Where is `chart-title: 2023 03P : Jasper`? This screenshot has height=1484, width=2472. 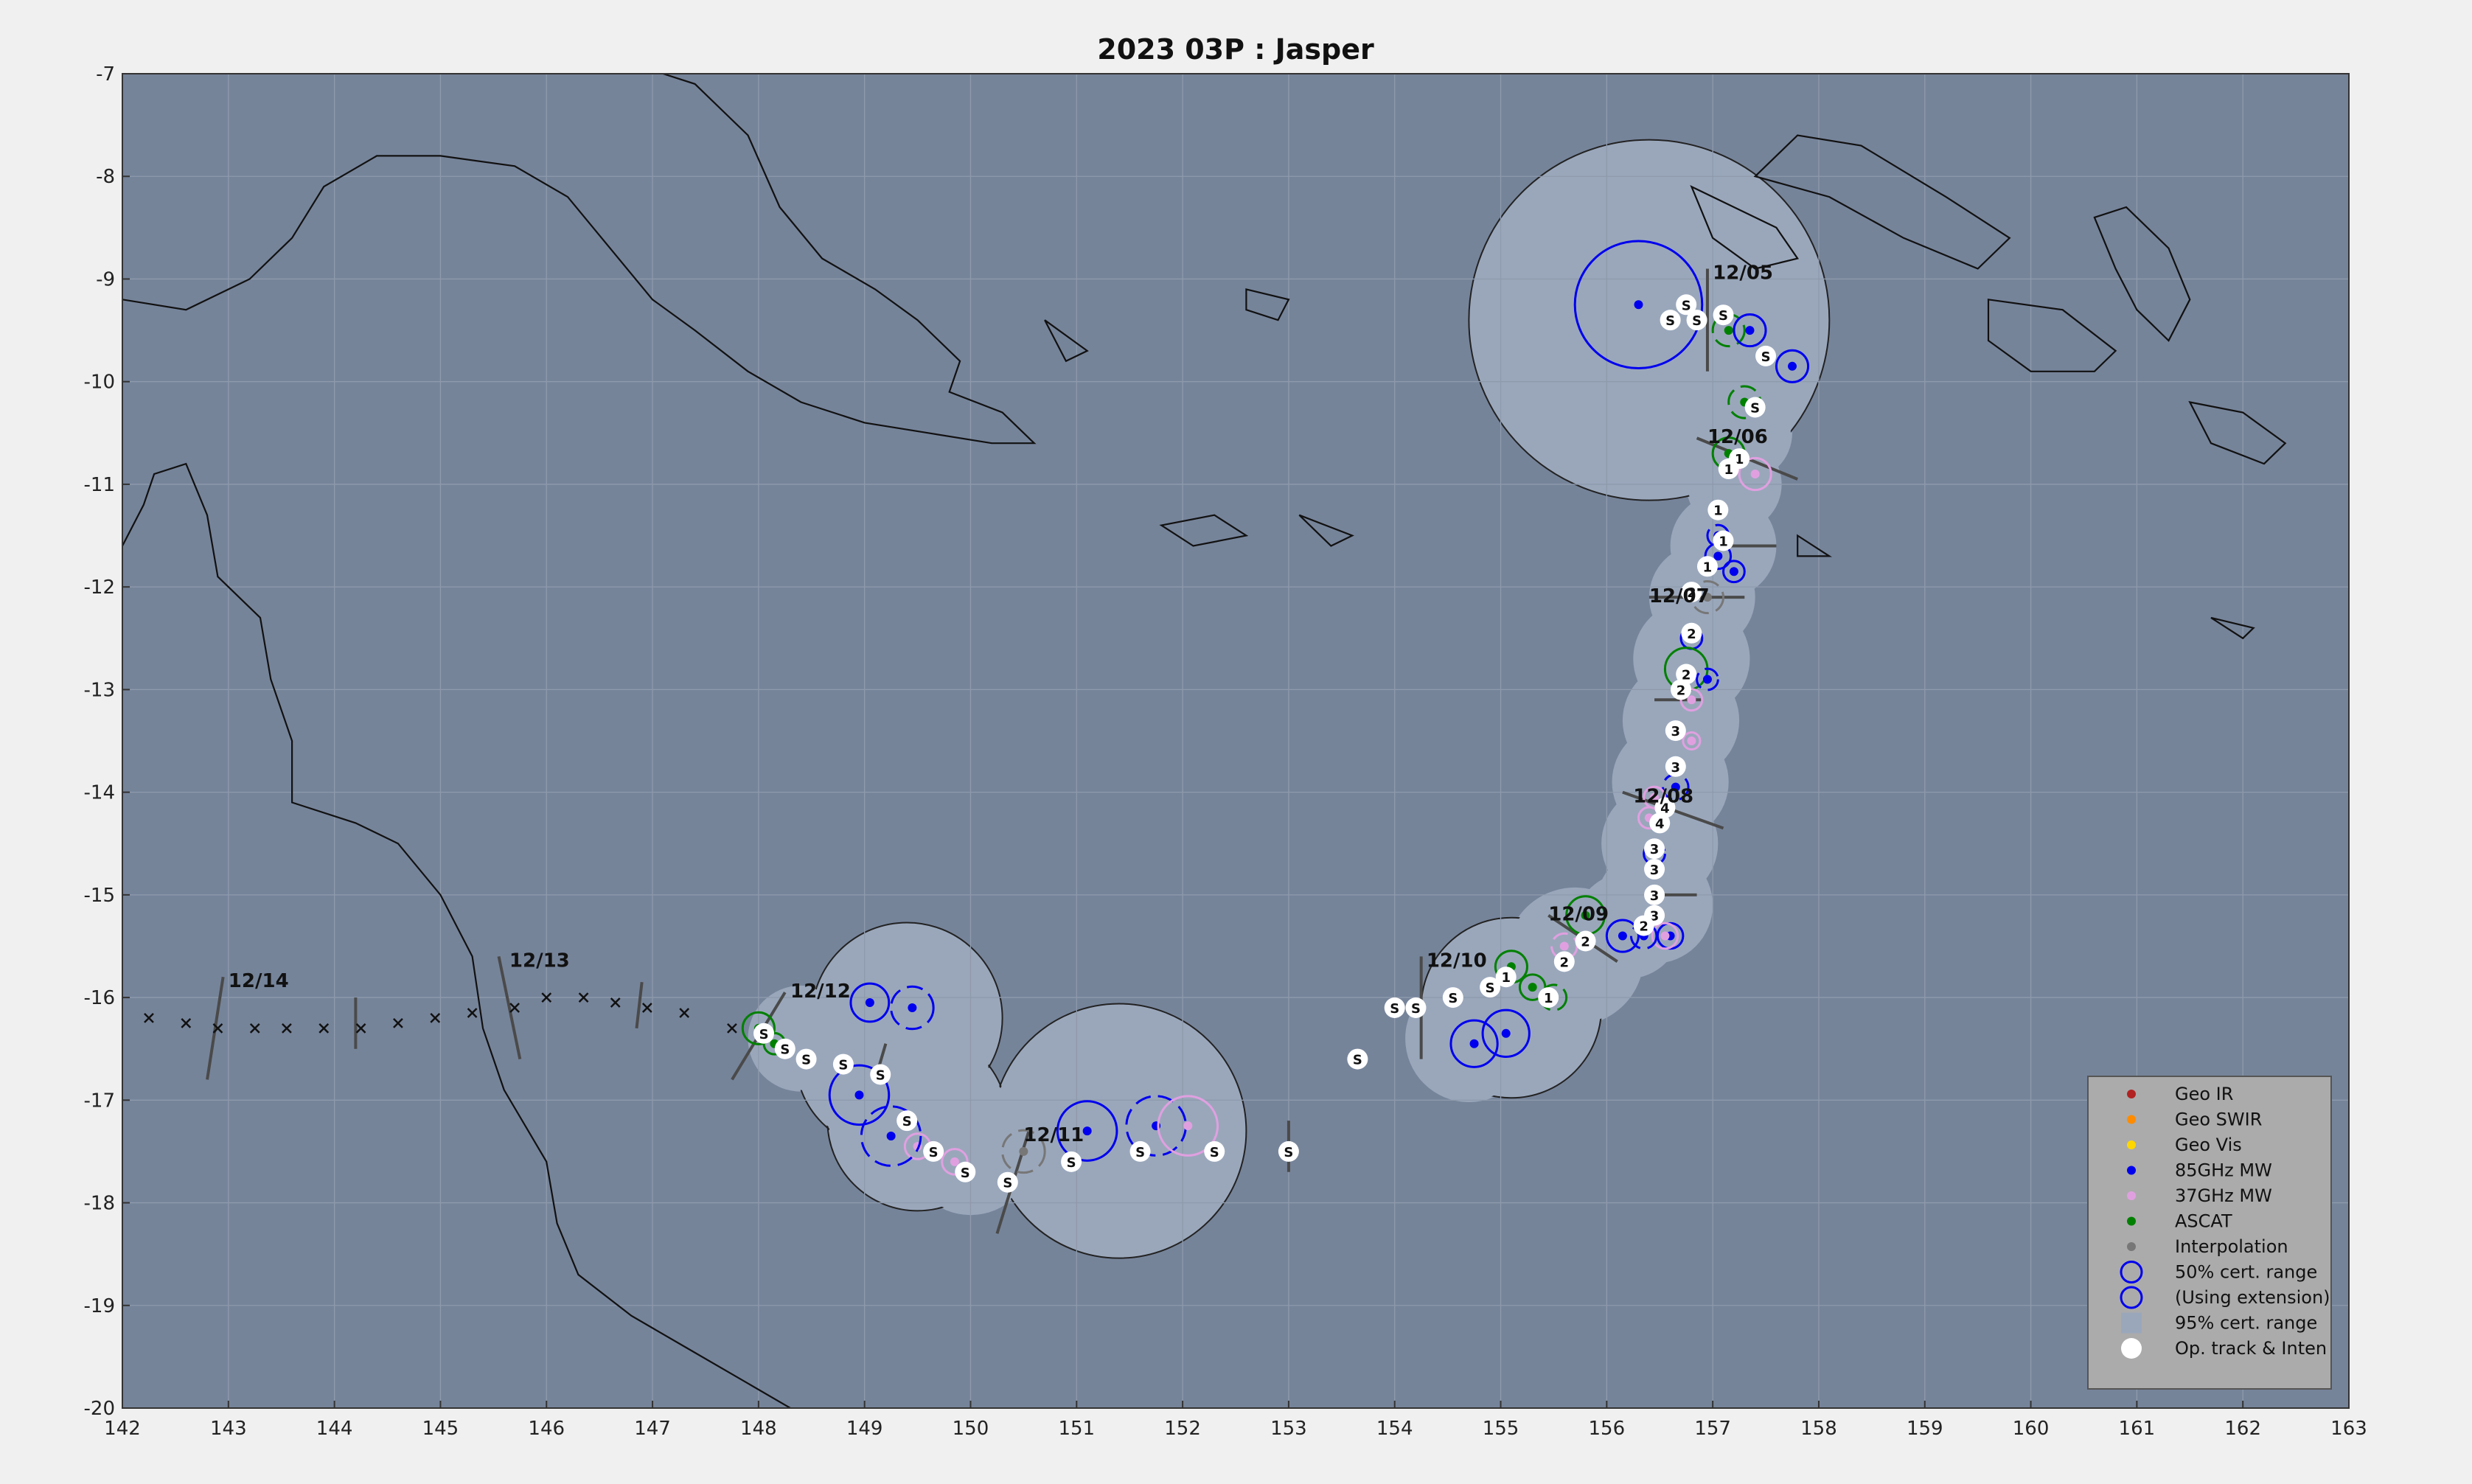
chart-title: 2023 03P : Jasper is located at coordinates (1235, 49).